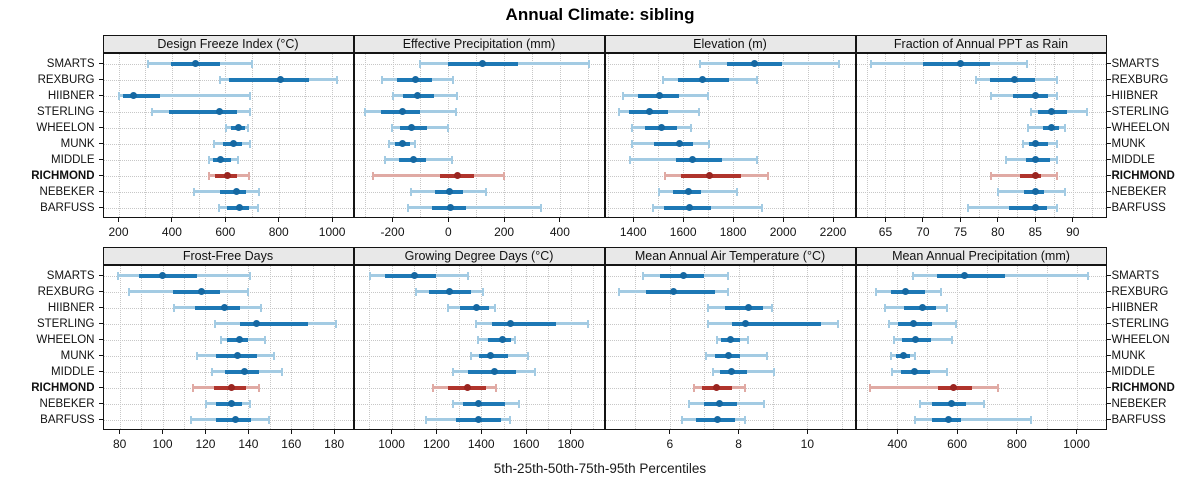 The image size is (1200, 500). Describe the element at coordinates (998, 232) in the screenshot. I see `x-tick-label: 80` at that location.